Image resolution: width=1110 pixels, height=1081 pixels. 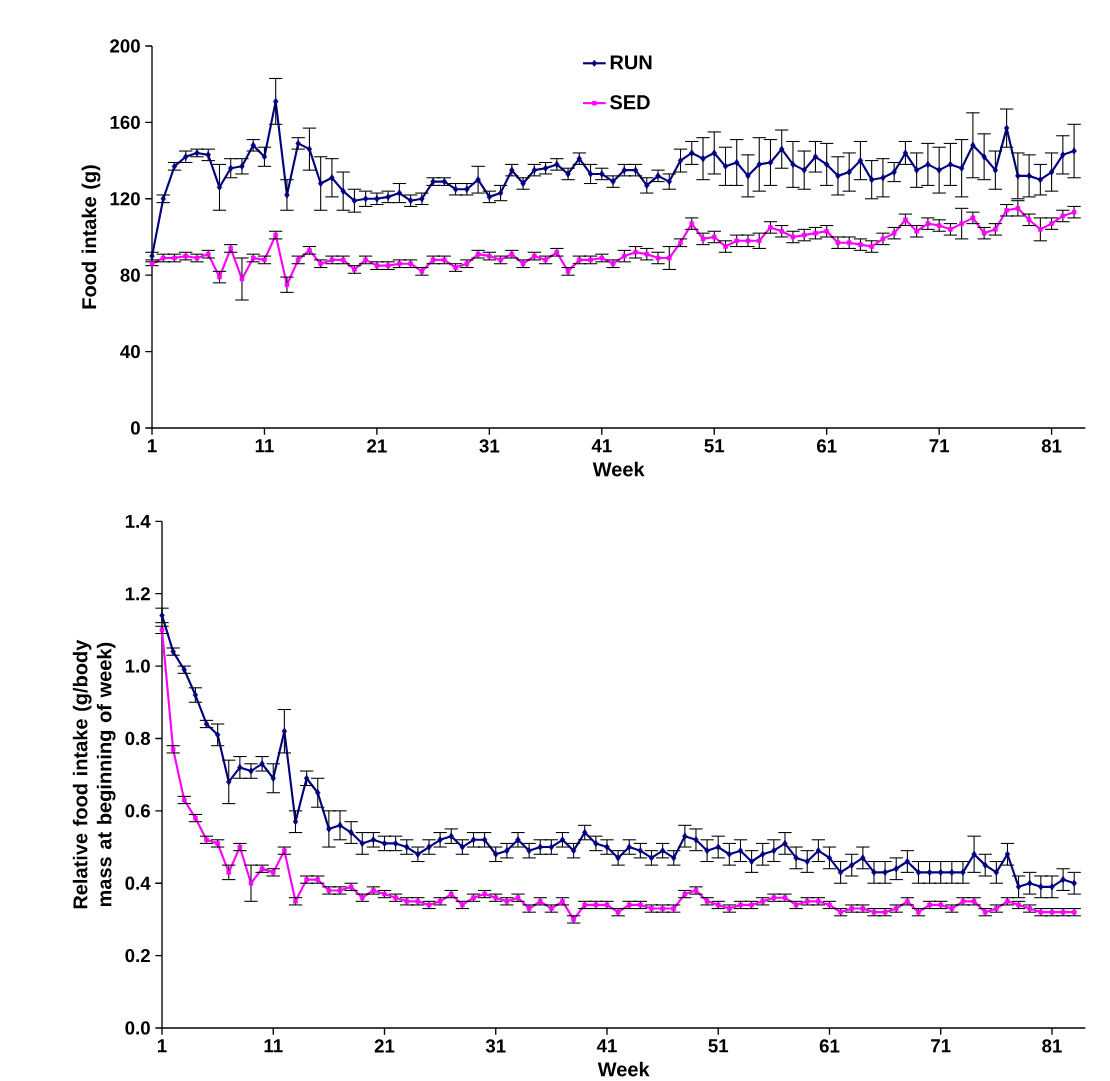 What do you see at coordinates (630, 102) in the screenshot?
I see `legend-label: SED` at bounding box center [630, 102].